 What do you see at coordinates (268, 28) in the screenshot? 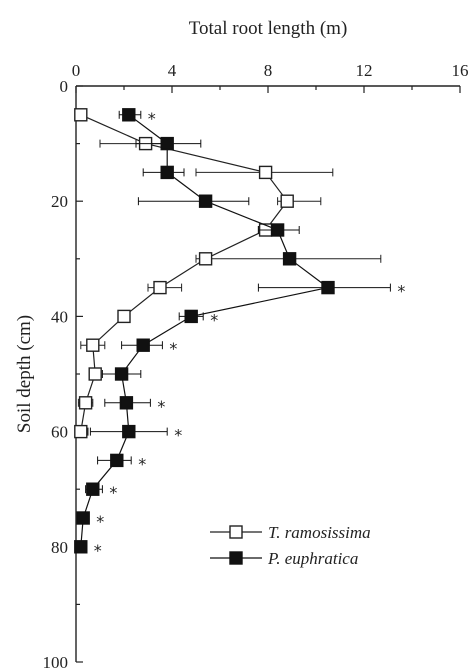
I see `x-axis-title: Total root length (m)` at bounding box center [268, 28].